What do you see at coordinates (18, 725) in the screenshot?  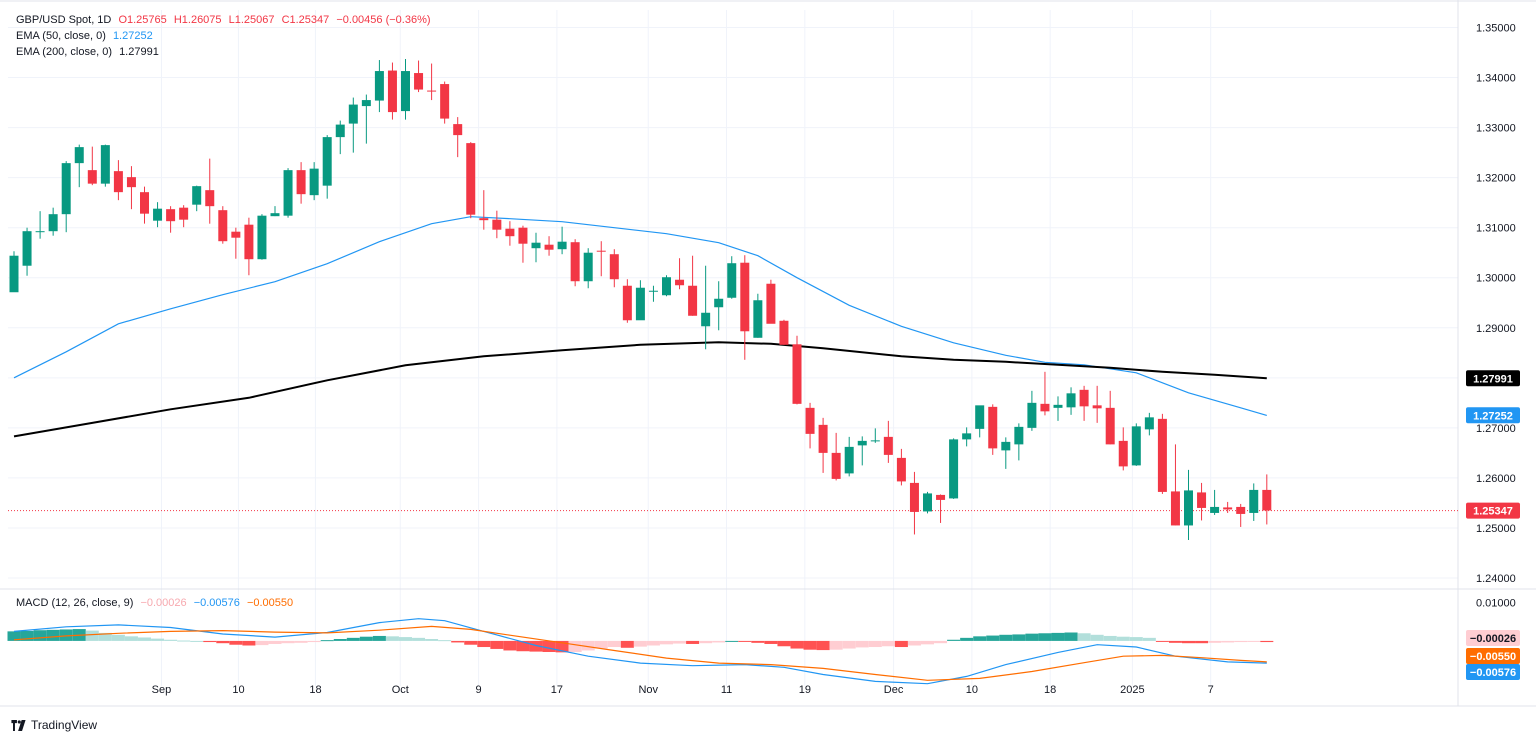 I see `tradingview-logo-icon` at bounding box center [18, 725].